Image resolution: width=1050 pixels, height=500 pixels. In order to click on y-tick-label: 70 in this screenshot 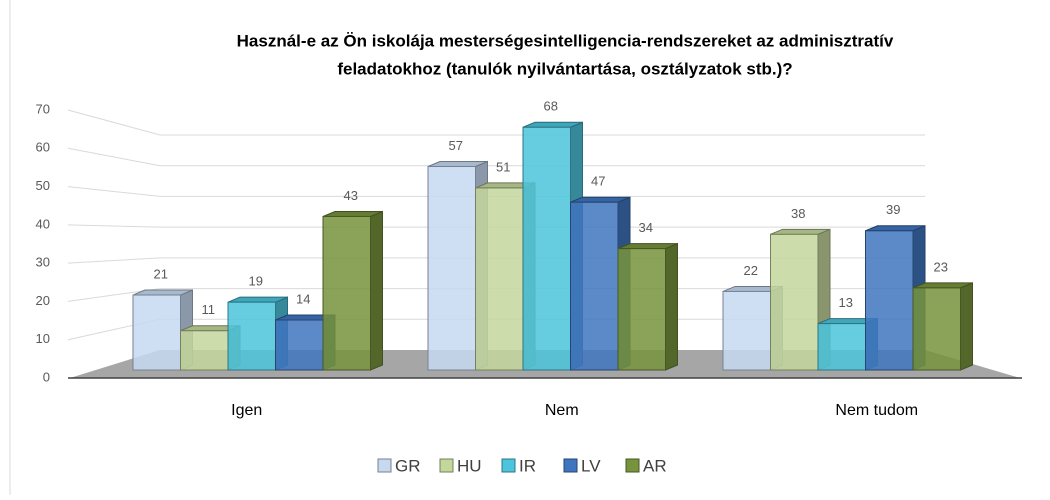, I will do `click(43, 108)`.